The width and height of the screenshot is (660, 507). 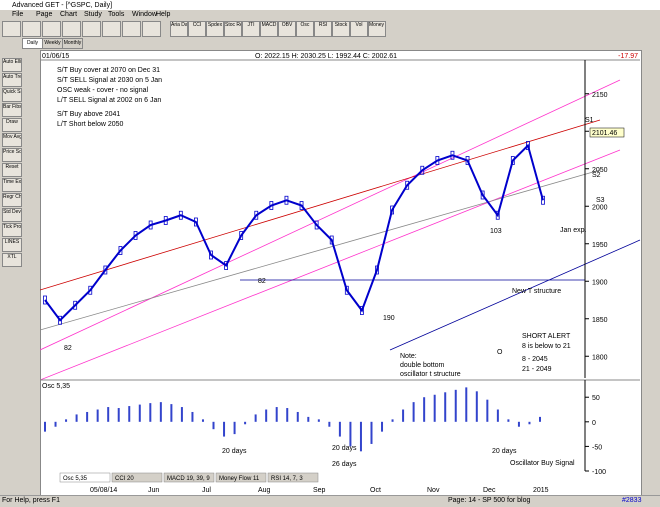 I want to click on toolbar-button: Osc, so click(x=305, y=29).